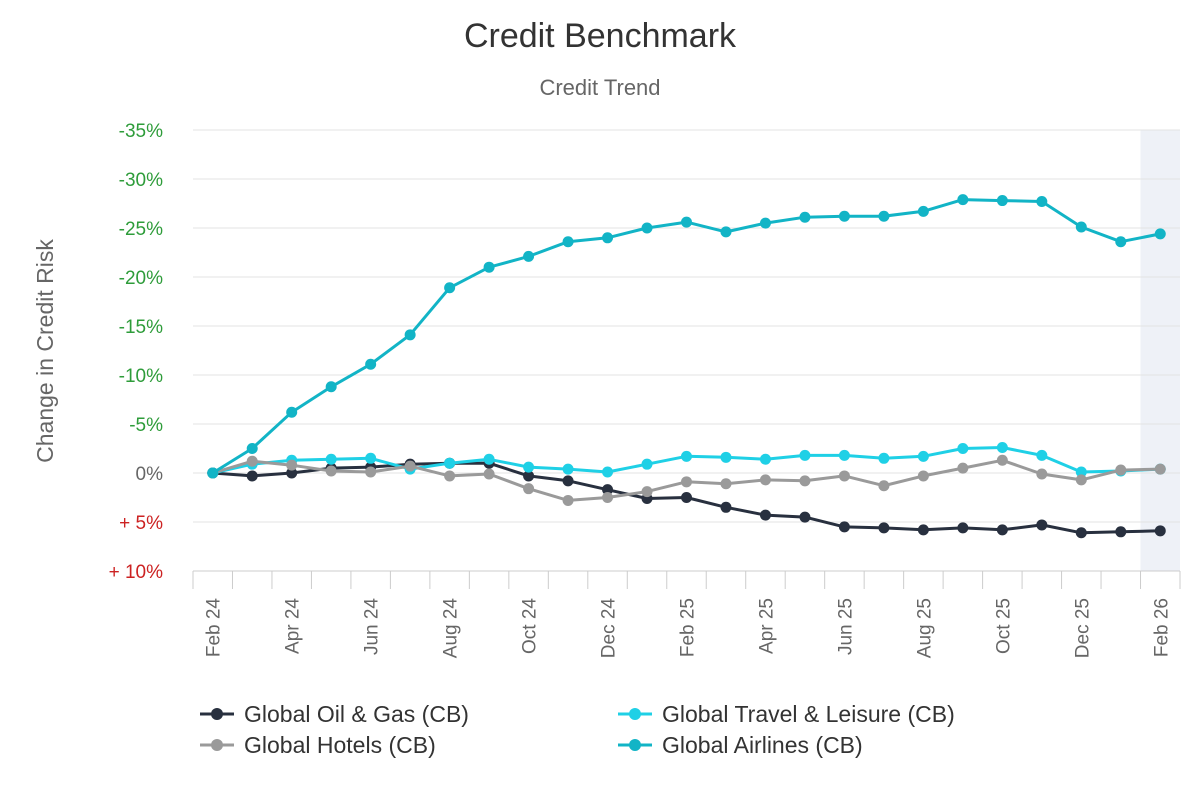 This screenshot has height=800, width=1200. Describe the element at coordinates (356, 714) in the screenshot. I see `legend-label: Global Oil & Gas (CB)` at that location.